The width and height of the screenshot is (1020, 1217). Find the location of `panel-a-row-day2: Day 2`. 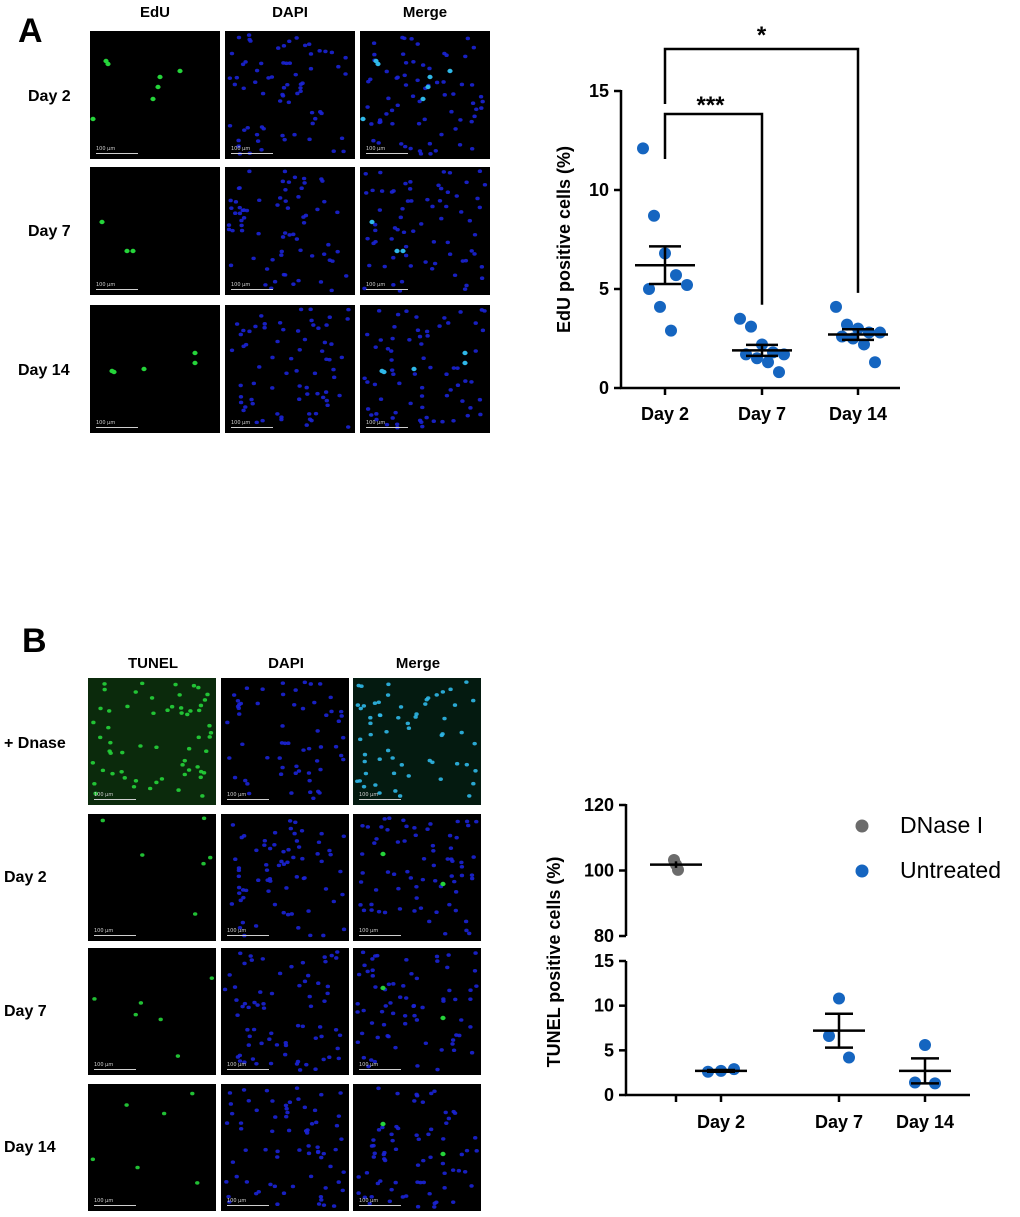

panel-a-row-day2: Day 2 is located at coordinates (49, 96).